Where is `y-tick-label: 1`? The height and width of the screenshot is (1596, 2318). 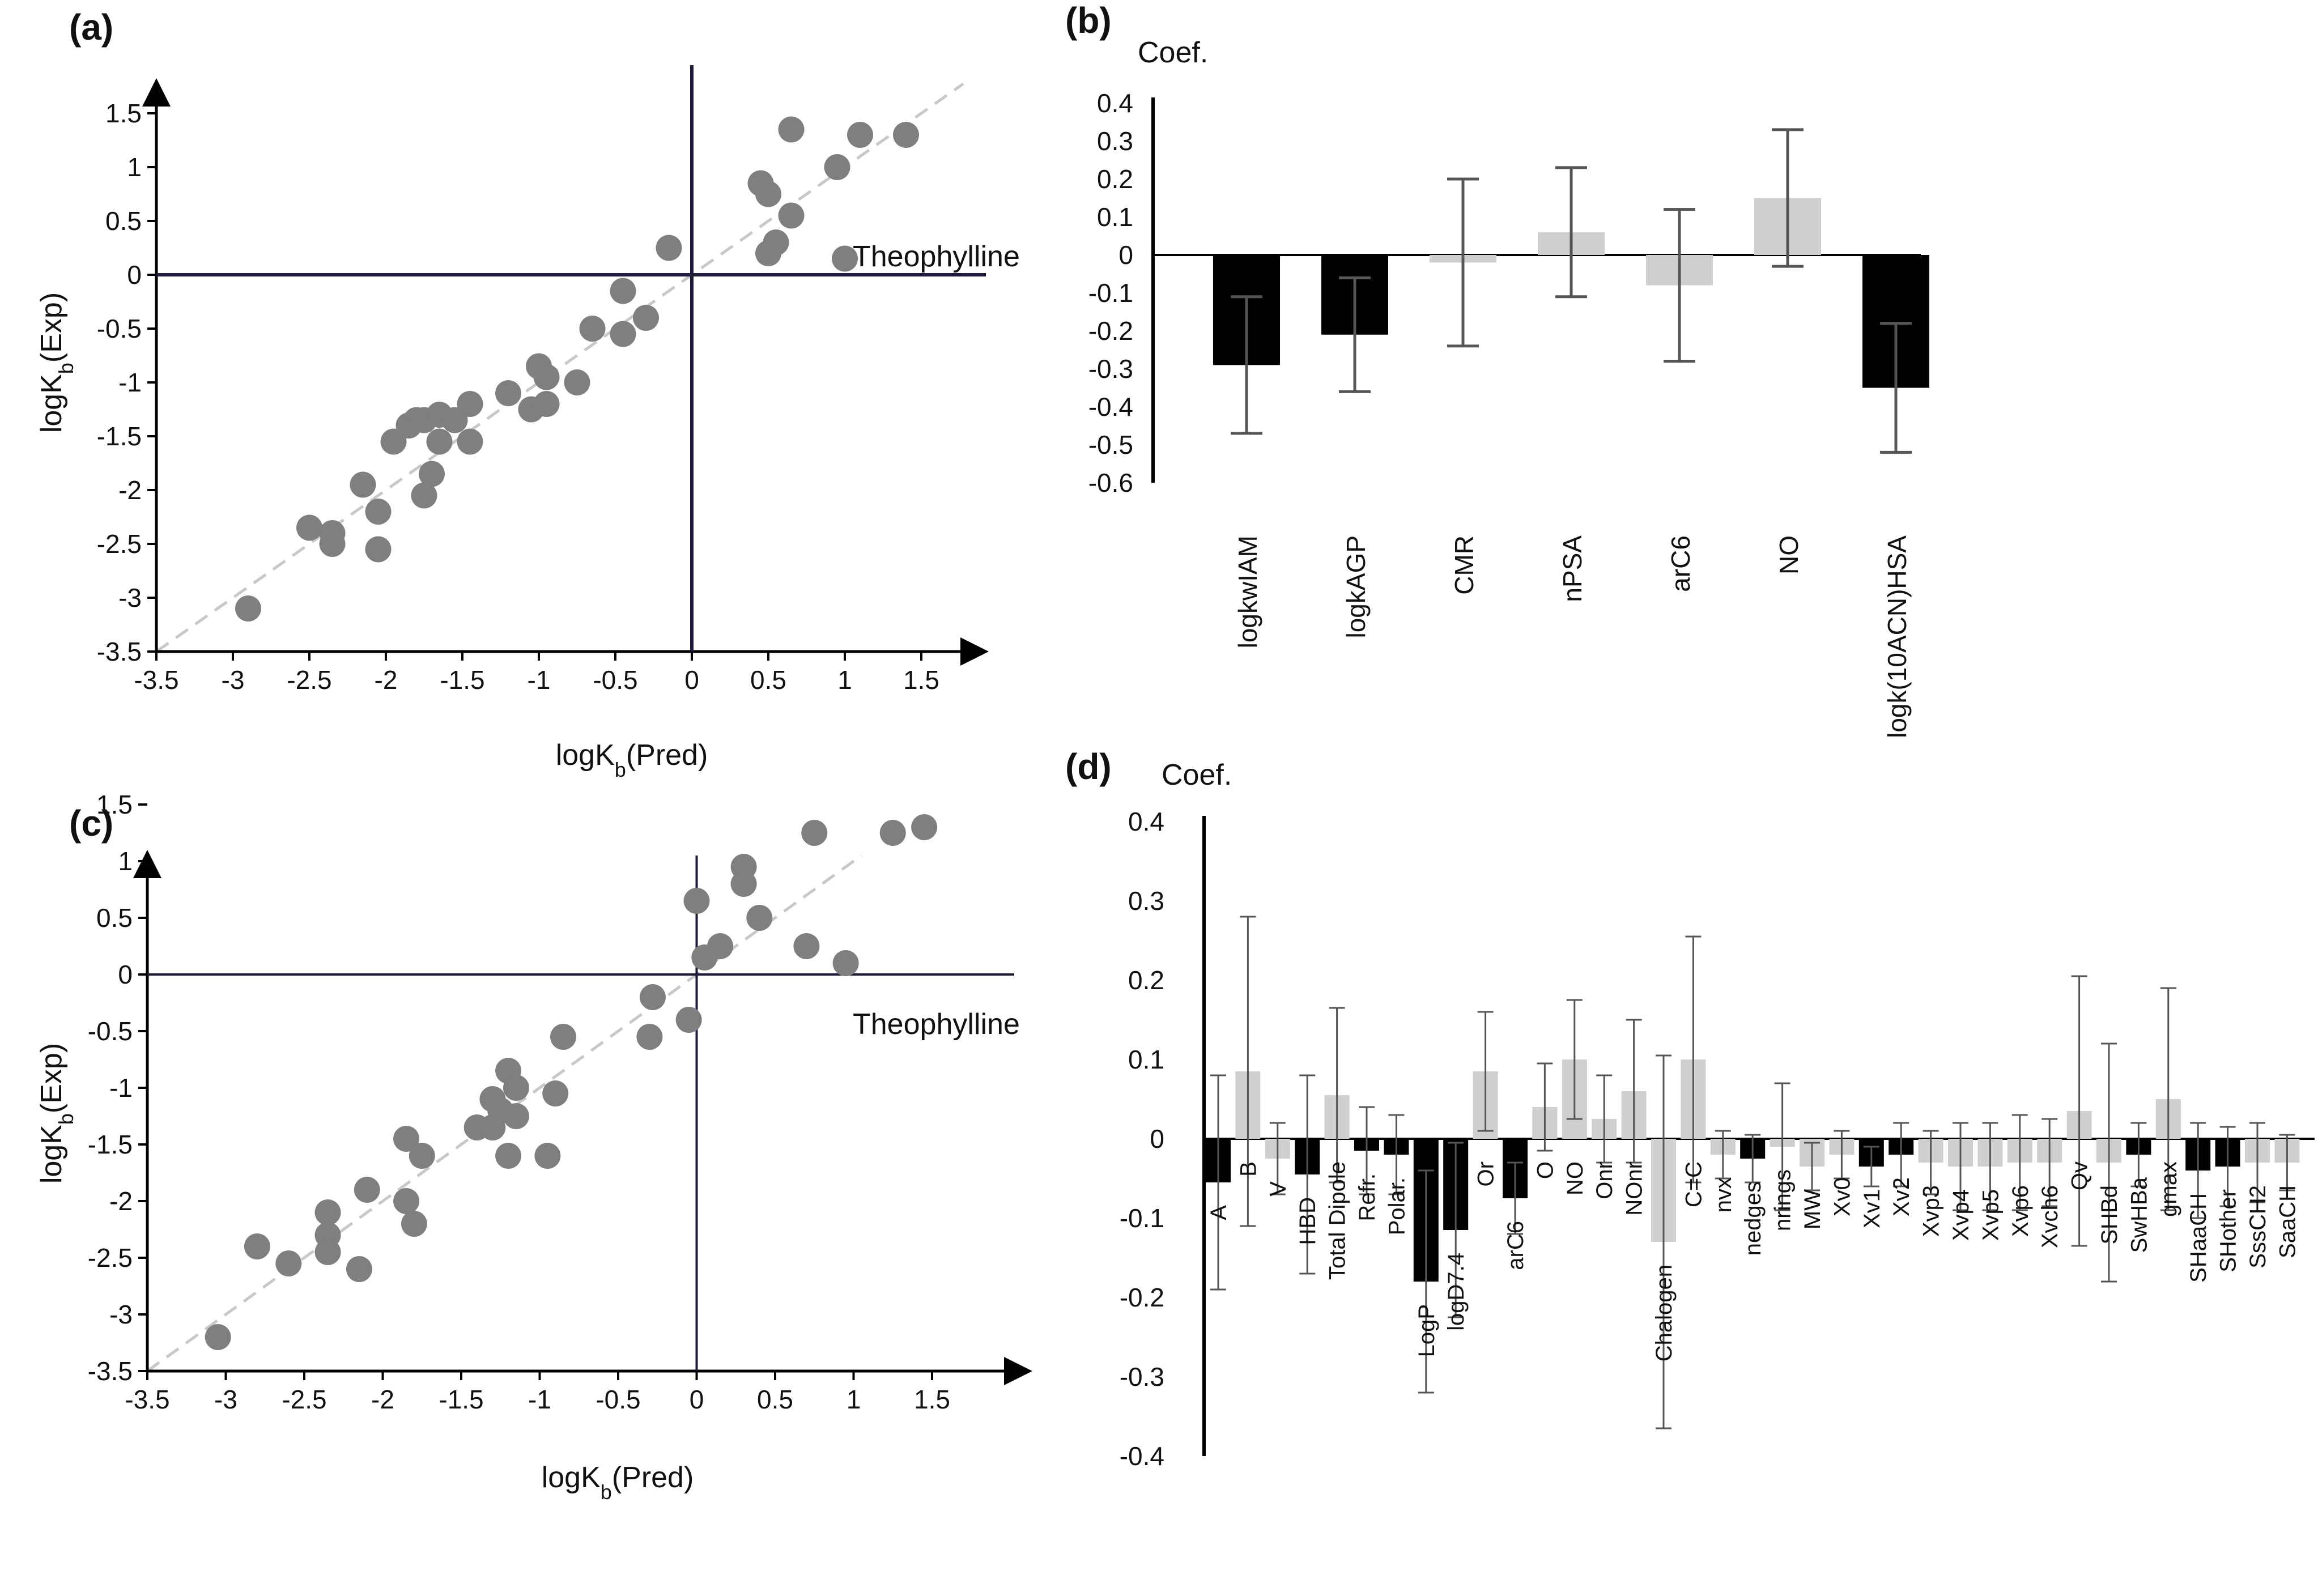 y-tick-label: 1 is located at coordinates (134, 167).